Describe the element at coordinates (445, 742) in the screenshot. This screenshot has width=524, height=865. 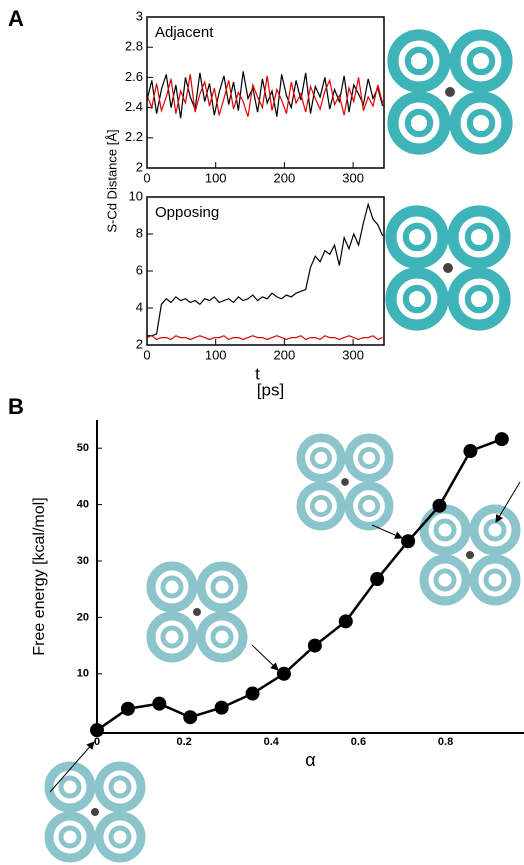
I see `x-tick-label: 0.8` at that location.